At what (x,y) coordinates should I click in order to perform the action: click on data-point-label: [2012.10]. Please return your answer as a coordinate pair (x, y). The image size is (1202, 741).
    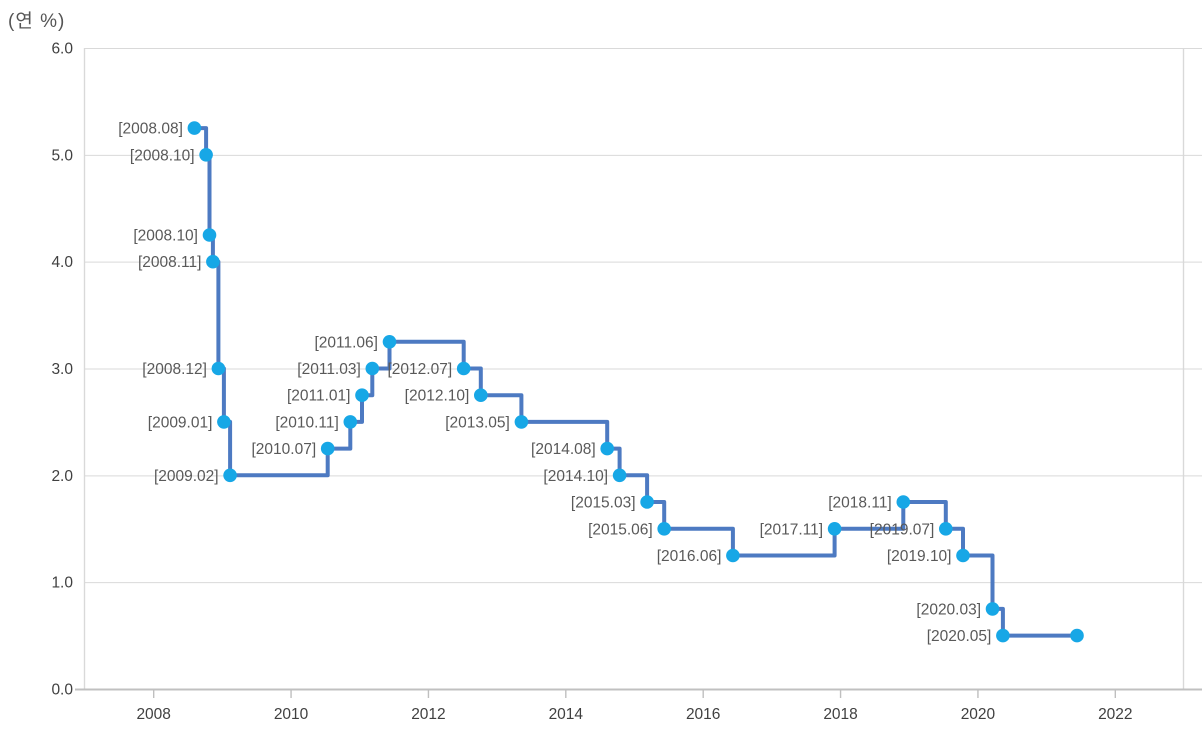
    Looking at the image, I should click on (437, 396).